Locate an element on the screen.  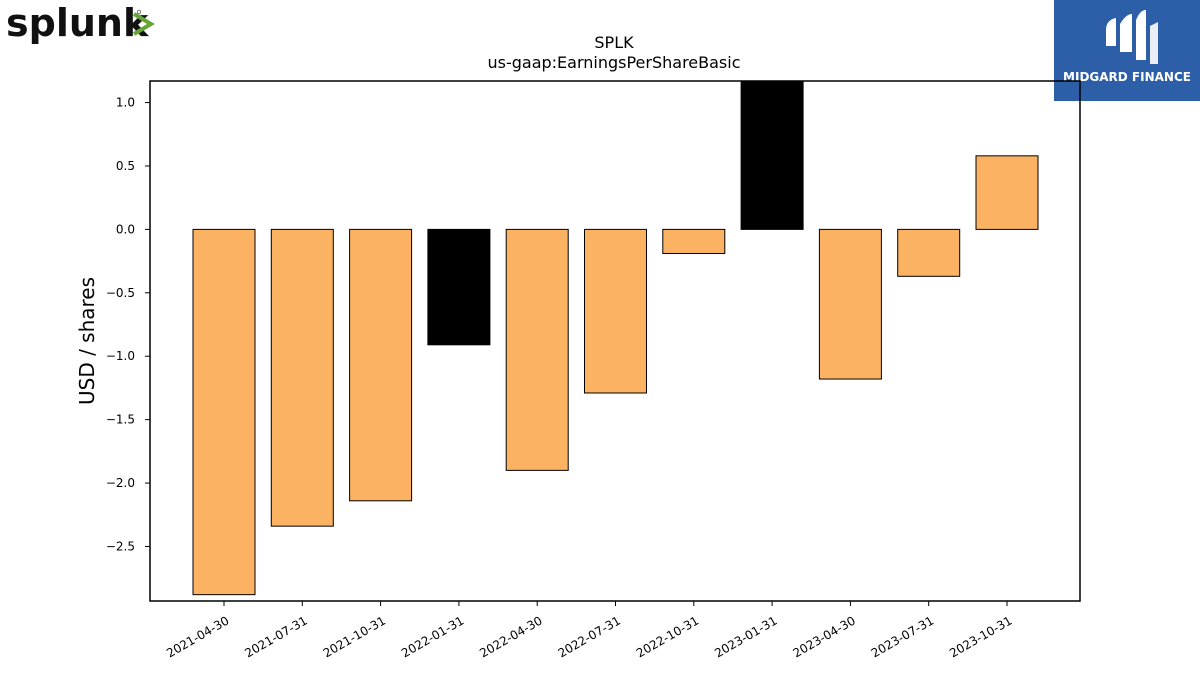
x-tick-label: 2023-04-30 is located at coordinates (823, 636).